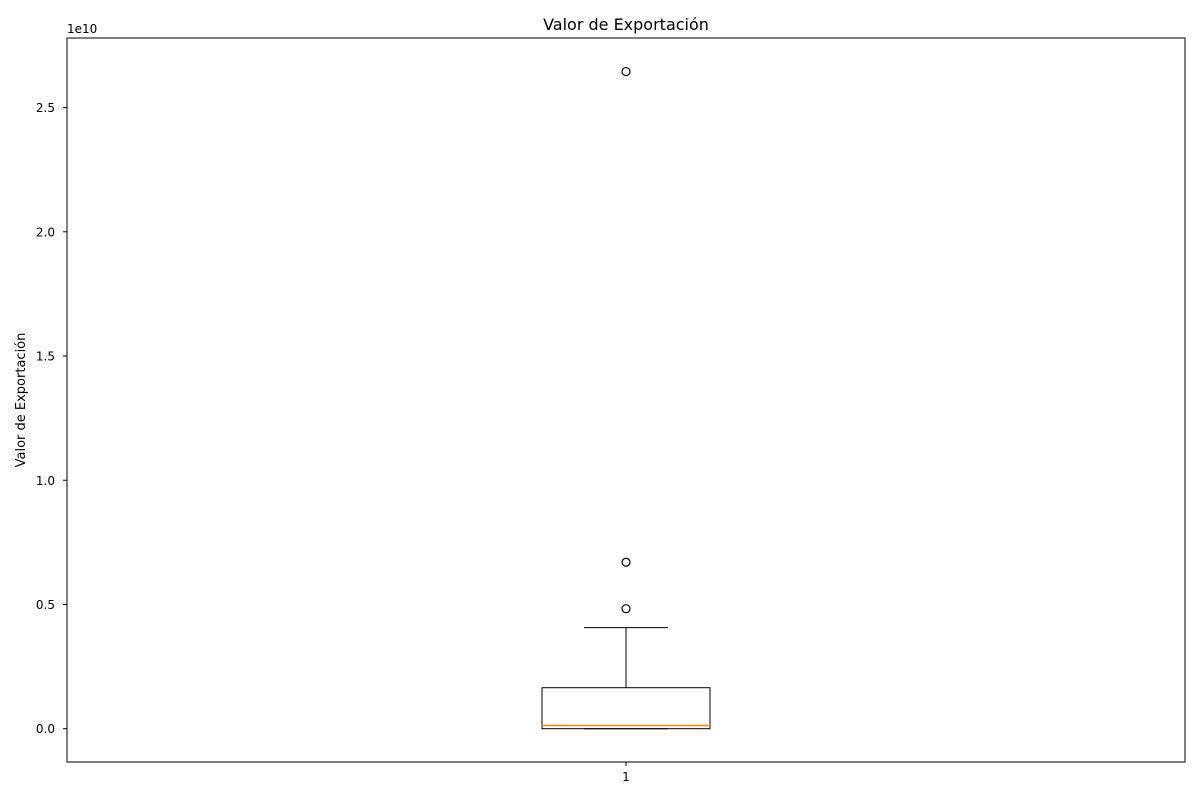  Describe the element at coordinates (45, 357) in the screenshot. I see `y-tick-label: 1.5` at that location.